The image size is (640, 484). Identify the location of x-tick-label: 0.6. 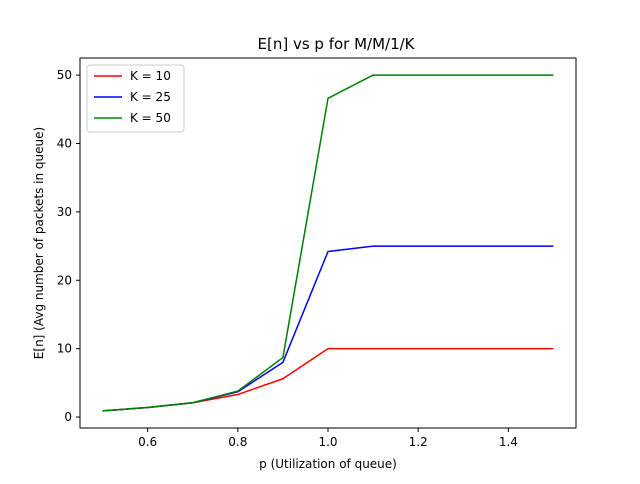
(147, 442).